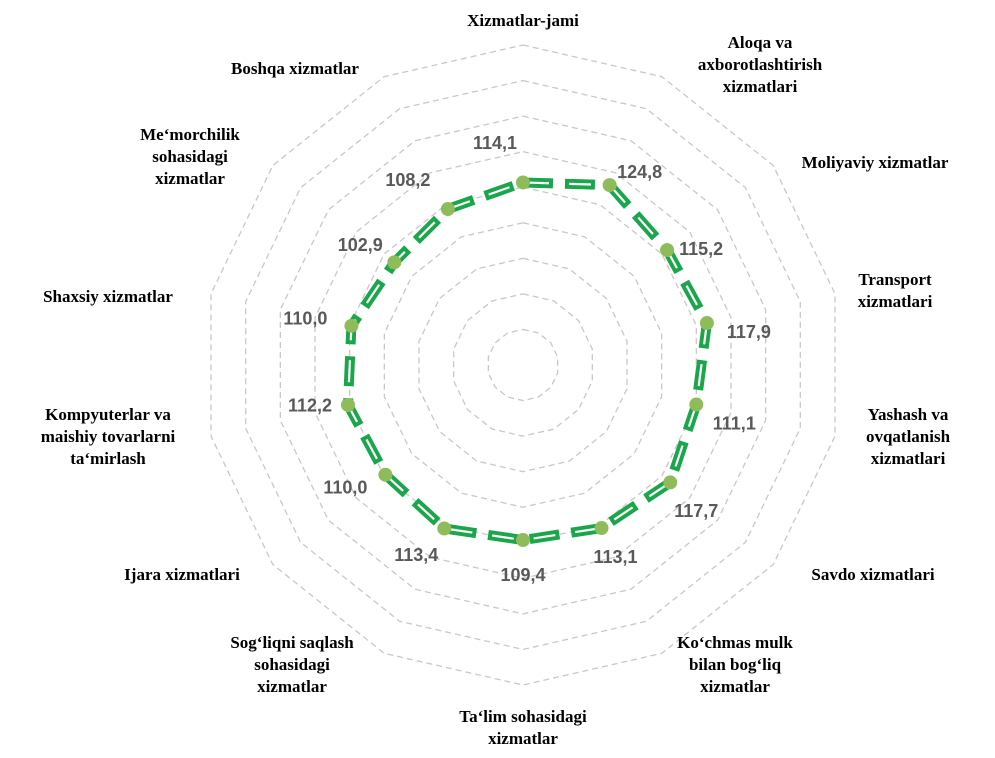  I want to click on category-label: Moliyaviy xizmatlar, so click(875, 162).